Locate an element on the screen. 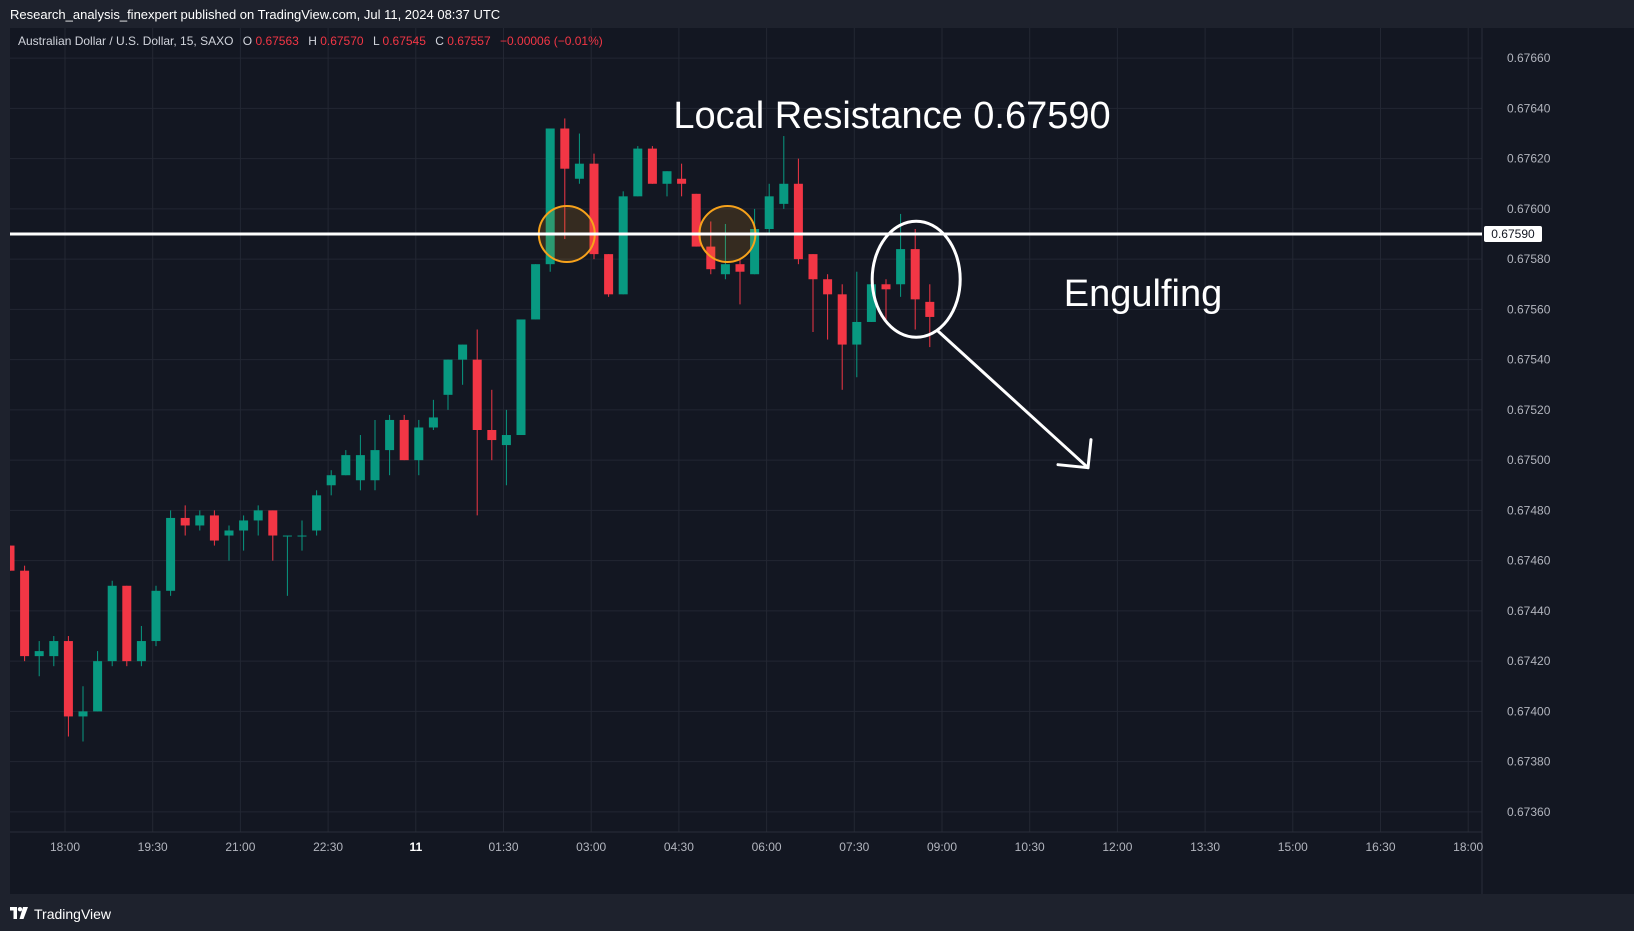 This screenshot has width=1634, height=931. tradingview-logo-icon is located at coordinates (19, 914).